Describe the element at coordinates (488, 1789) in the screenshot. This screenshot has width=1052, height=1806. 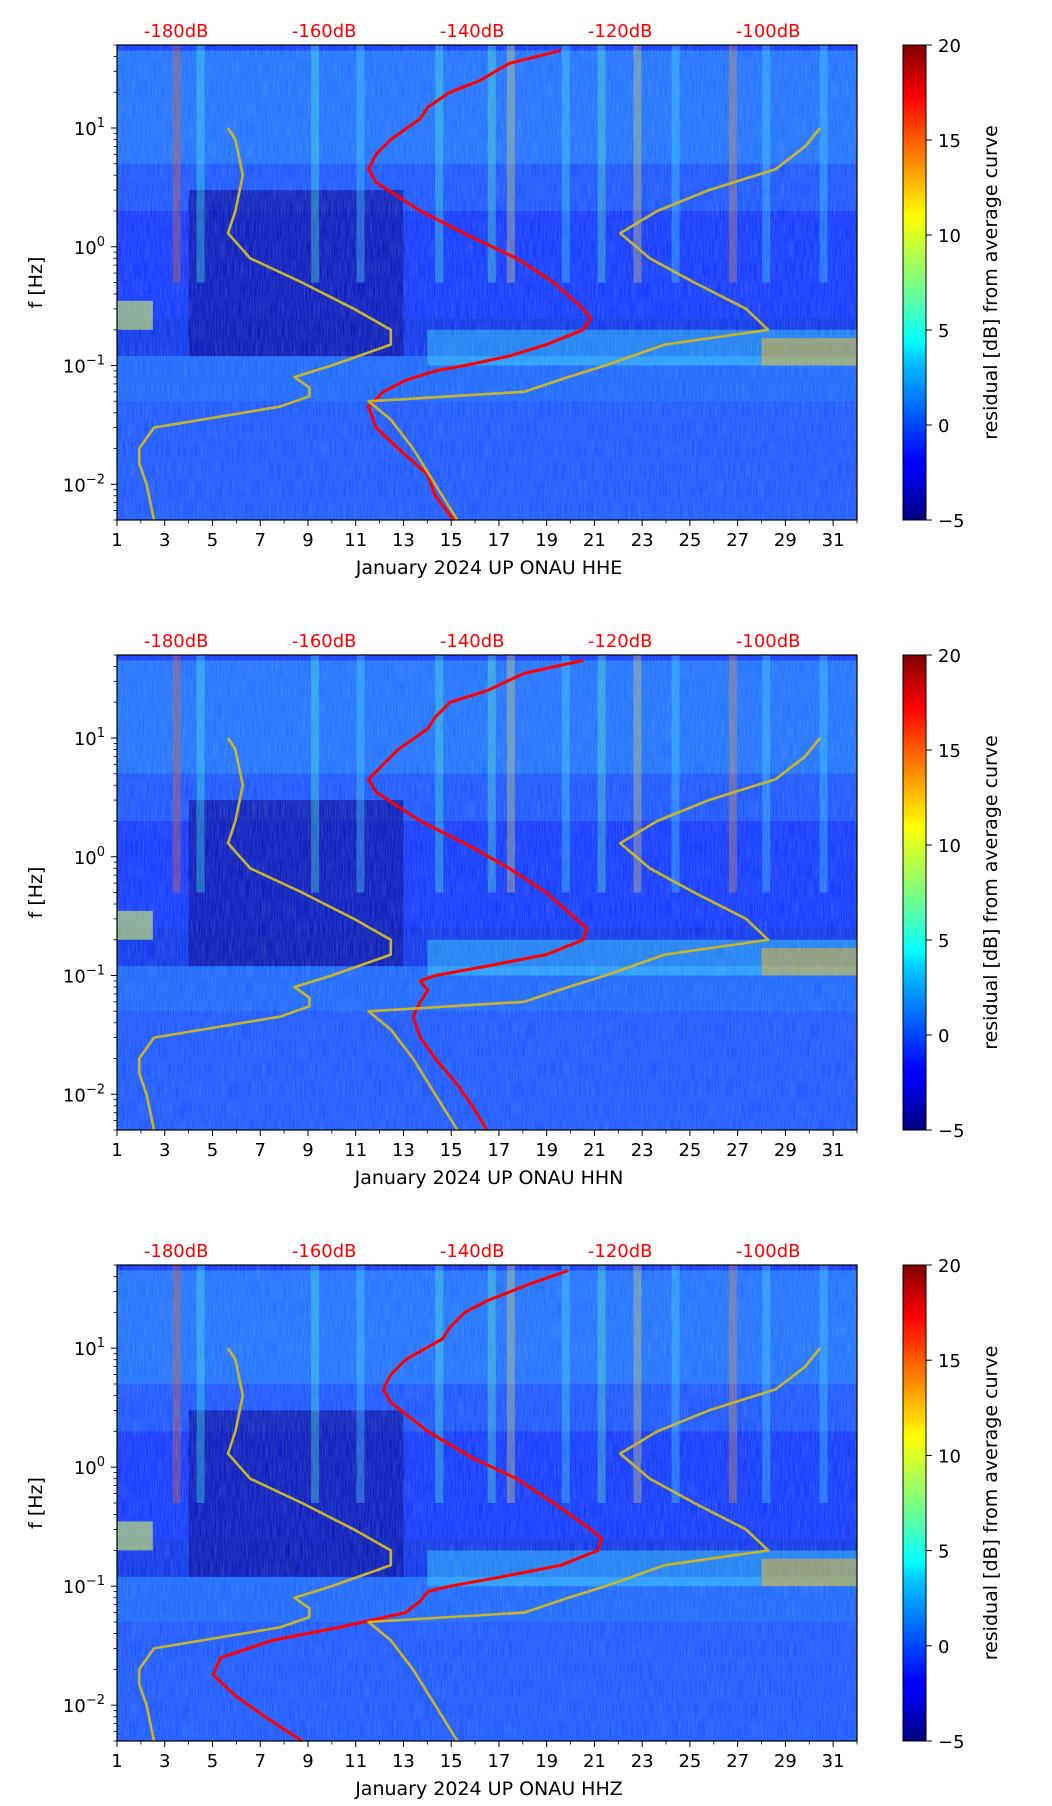
I see `x-axis-label: January 2024 UP ONAU HHZ` at that location.